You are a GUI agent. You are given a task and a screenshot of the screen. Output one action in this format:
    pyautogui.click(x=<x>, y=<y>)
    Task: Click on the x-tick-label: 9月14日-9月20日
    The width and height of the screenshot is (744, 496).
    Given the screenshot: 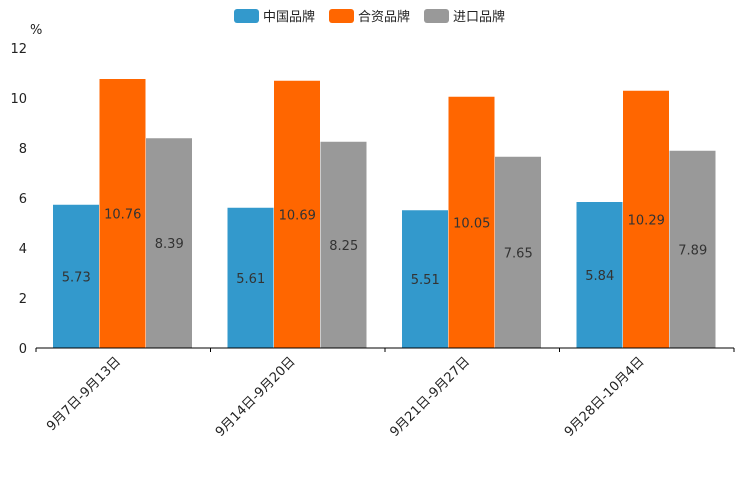 What is the action you would take?
    pyautogui.click(x=256, y=397)
    